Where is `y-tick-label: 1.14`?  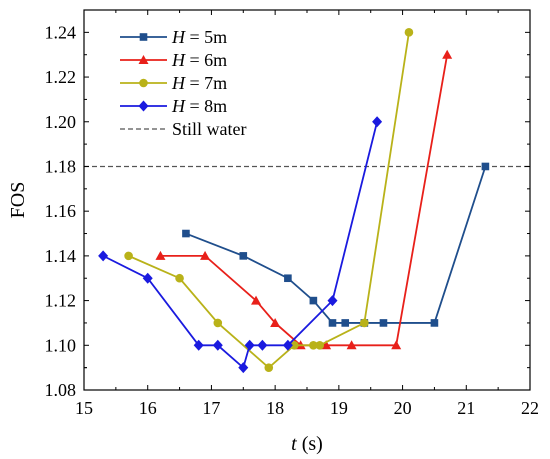 y-tick-label: 1.14 is located at coordinates (61, 256).